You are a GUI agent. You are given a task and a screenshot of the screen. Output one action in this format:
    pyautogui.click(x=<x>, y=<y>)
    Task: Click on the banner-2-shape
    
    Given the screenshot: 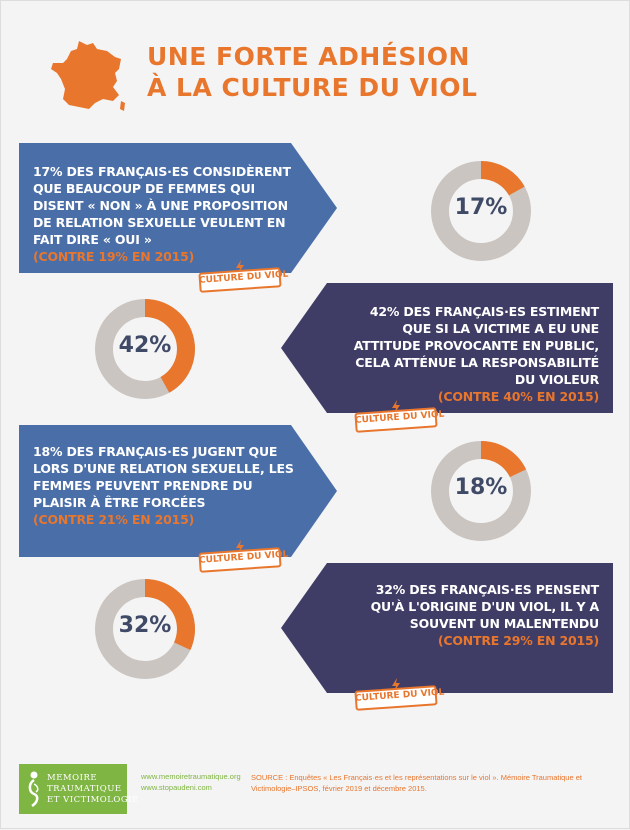 What is the action you would take?
    pyautogui.click(x=447, y=348)
    